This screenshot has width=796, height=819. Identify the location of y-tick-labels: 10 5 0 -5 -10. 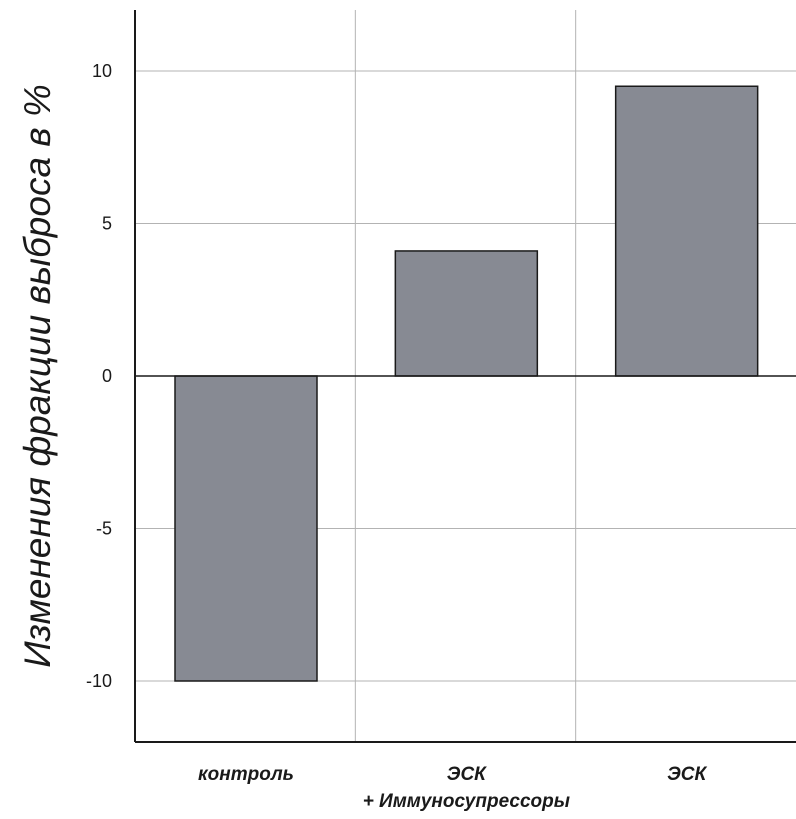
(99, 376).